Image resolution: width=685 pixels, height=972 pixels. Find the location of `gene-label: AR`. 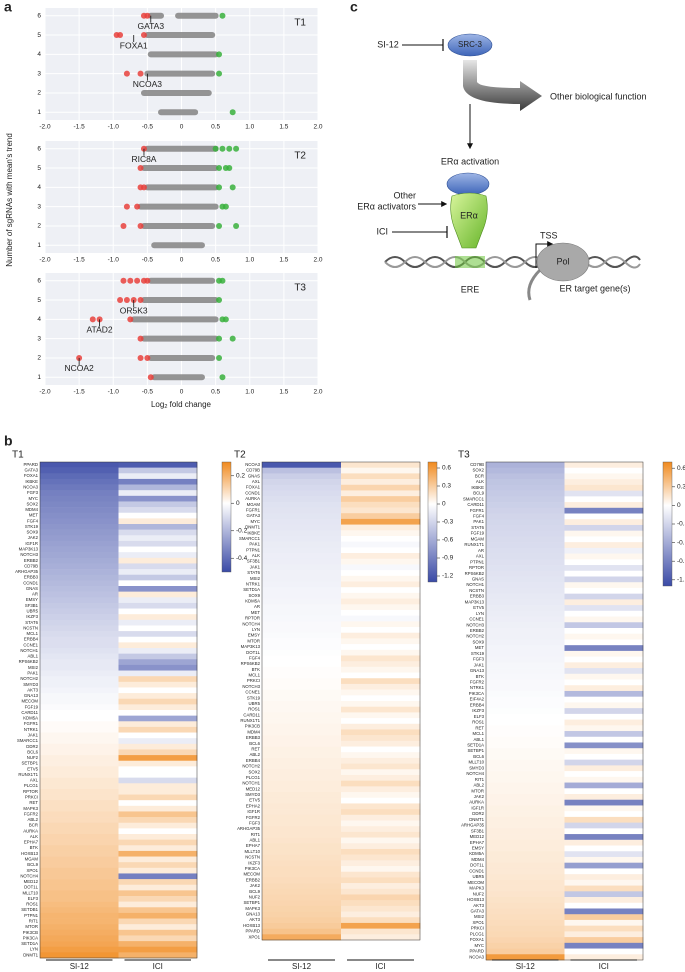

gene-label: AR is located at coordinates (35, 594).